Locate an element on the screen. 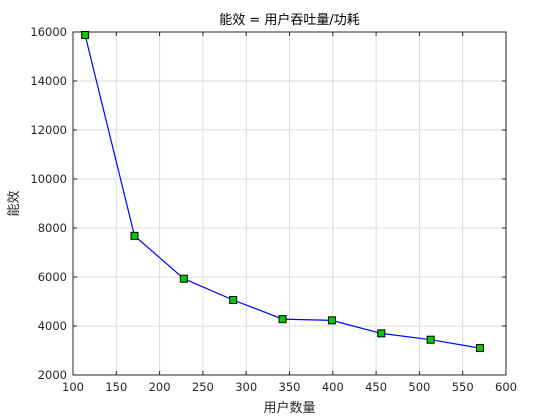 The image size is (560, 420). y-tick-label: 14000 is located at coordinates (48, 81).